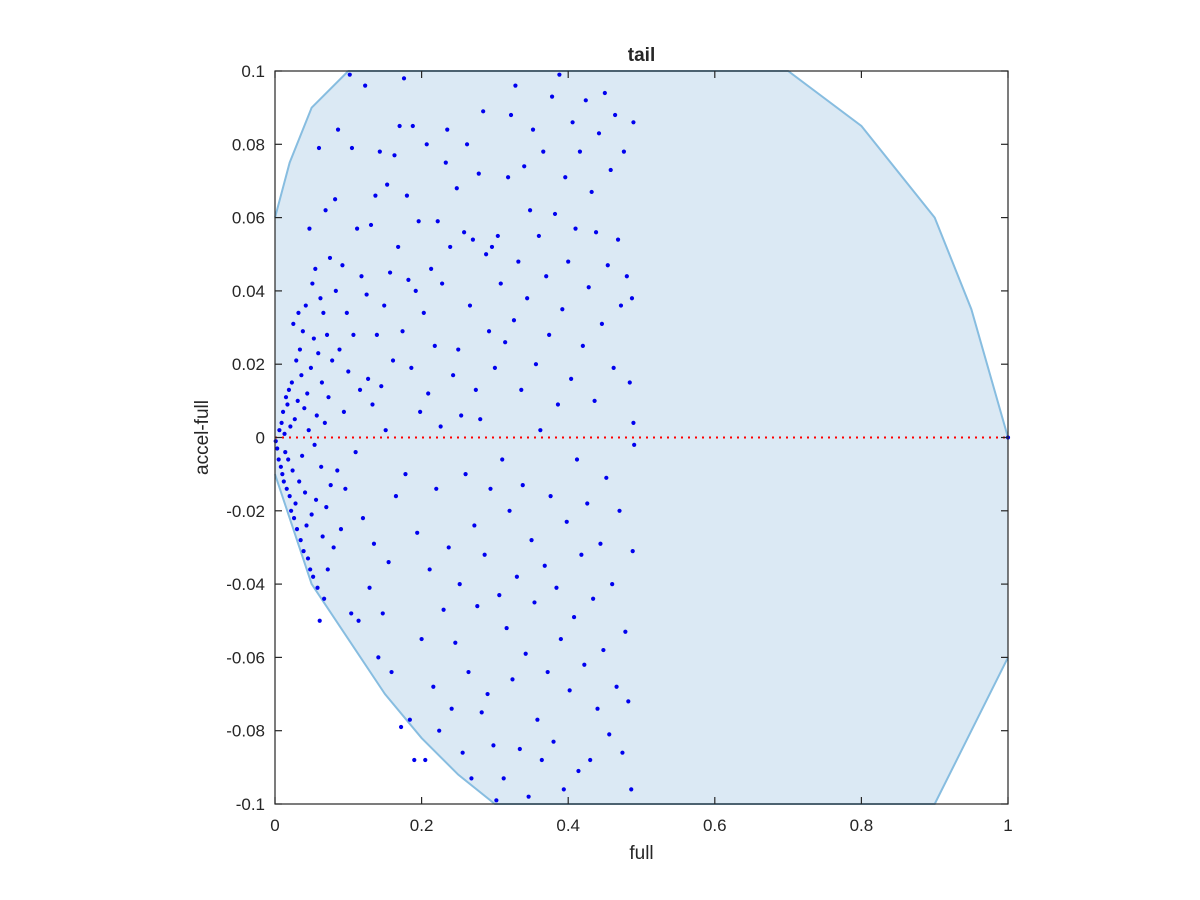  Describe the element at coordinates (248, 291) in the screenshot. I see `y-tick-label: 0.04` at that location.